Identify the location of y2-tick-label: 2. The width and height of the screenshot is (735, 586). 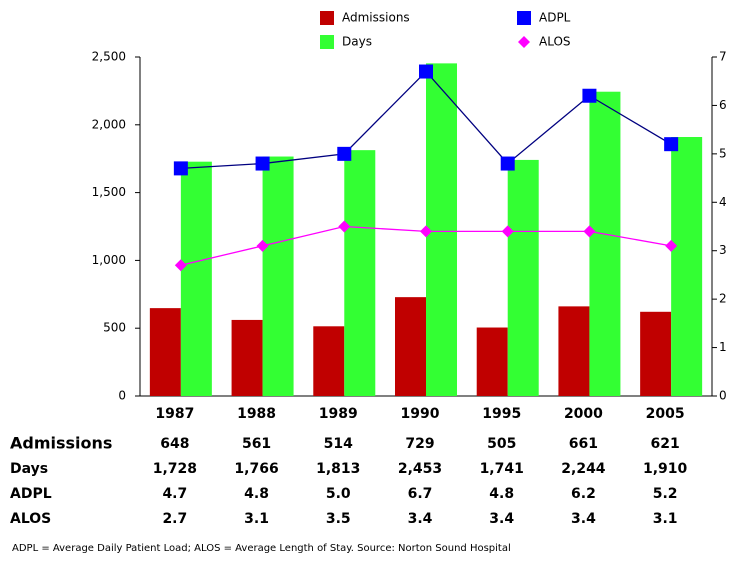
(723, 299).